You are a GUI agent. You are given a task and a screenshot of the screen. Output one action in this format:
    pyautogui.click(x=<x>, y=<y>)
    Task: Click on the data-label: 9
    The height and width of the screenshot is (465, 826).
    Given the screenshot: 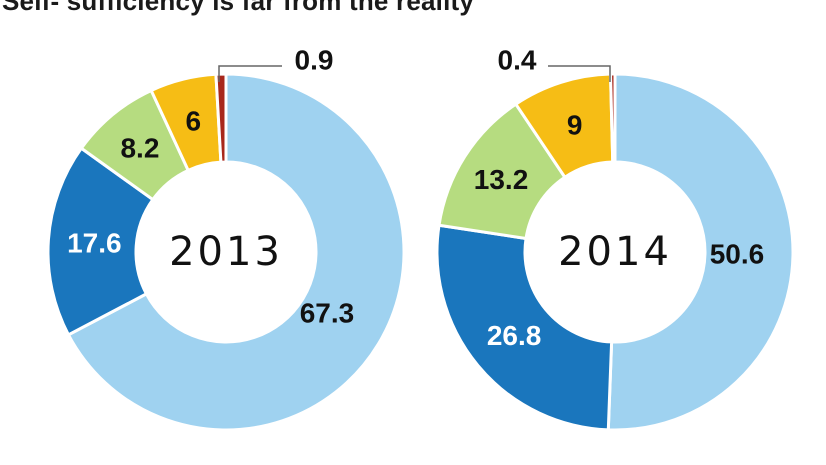 What is the action you would take?
    pyautogui.click(x=575, y=125)
    